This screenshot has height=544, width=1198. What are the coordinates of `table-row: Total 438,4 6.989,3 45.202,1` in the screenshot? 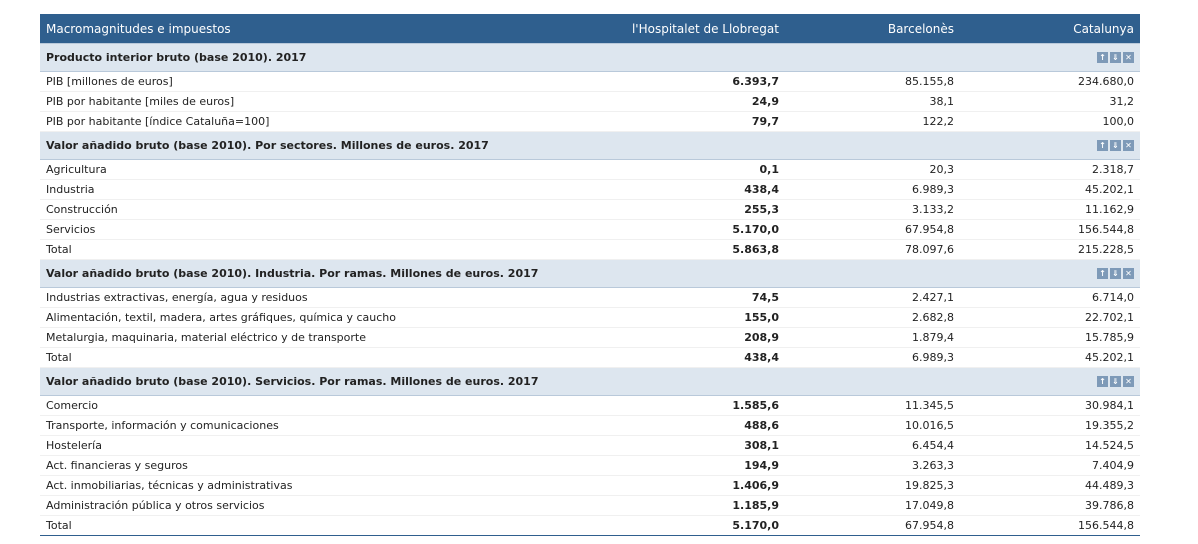 It's located at (590, 357).